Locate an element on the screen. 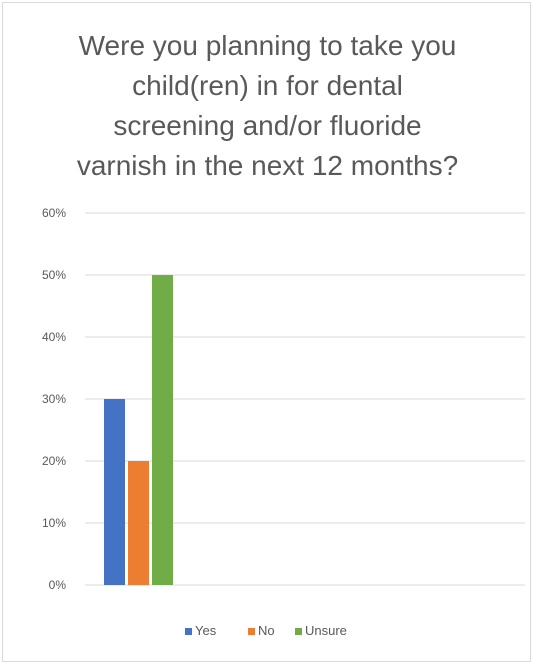 The image size is (535, 666). y-tick-label: 30% is located at coordinates (54, 399).